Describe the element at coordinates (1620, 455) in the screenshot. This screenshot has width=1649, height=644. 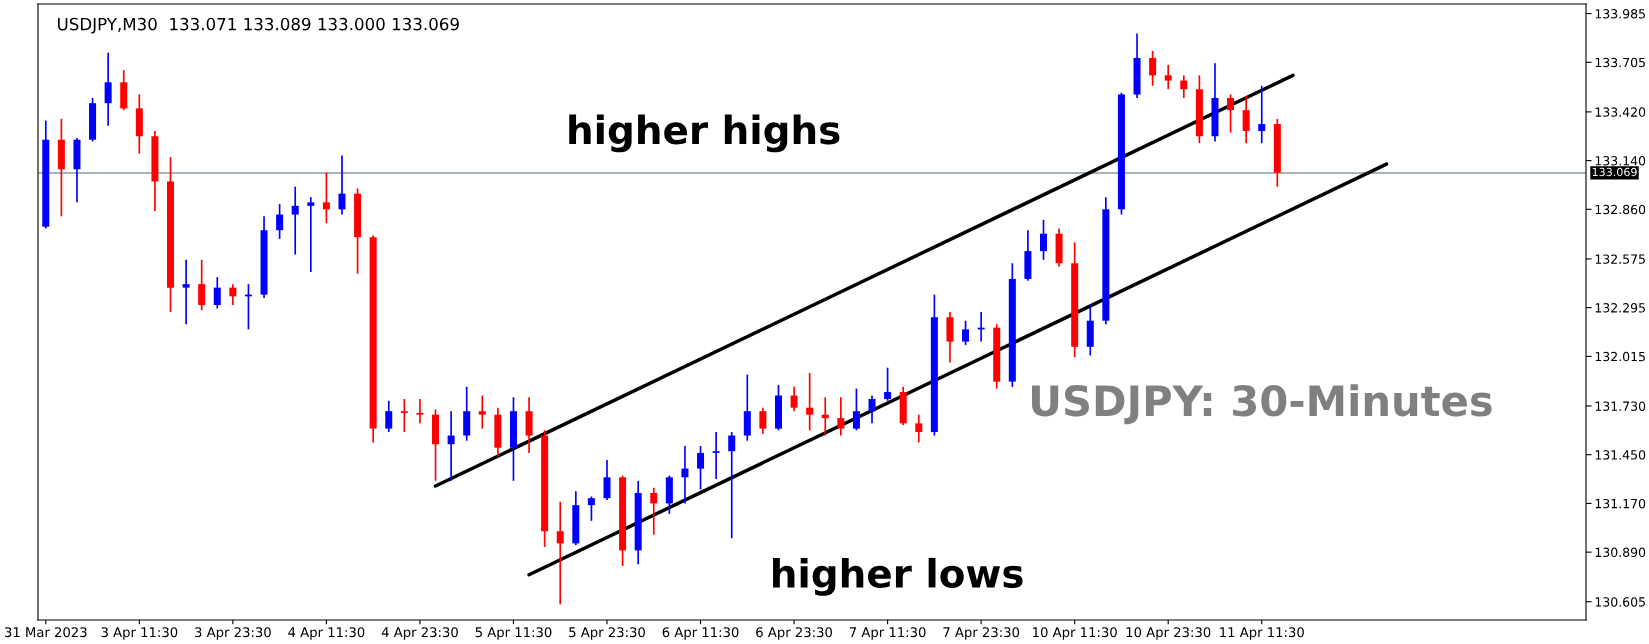
I see `y-tick-label: 131.450` at that location.